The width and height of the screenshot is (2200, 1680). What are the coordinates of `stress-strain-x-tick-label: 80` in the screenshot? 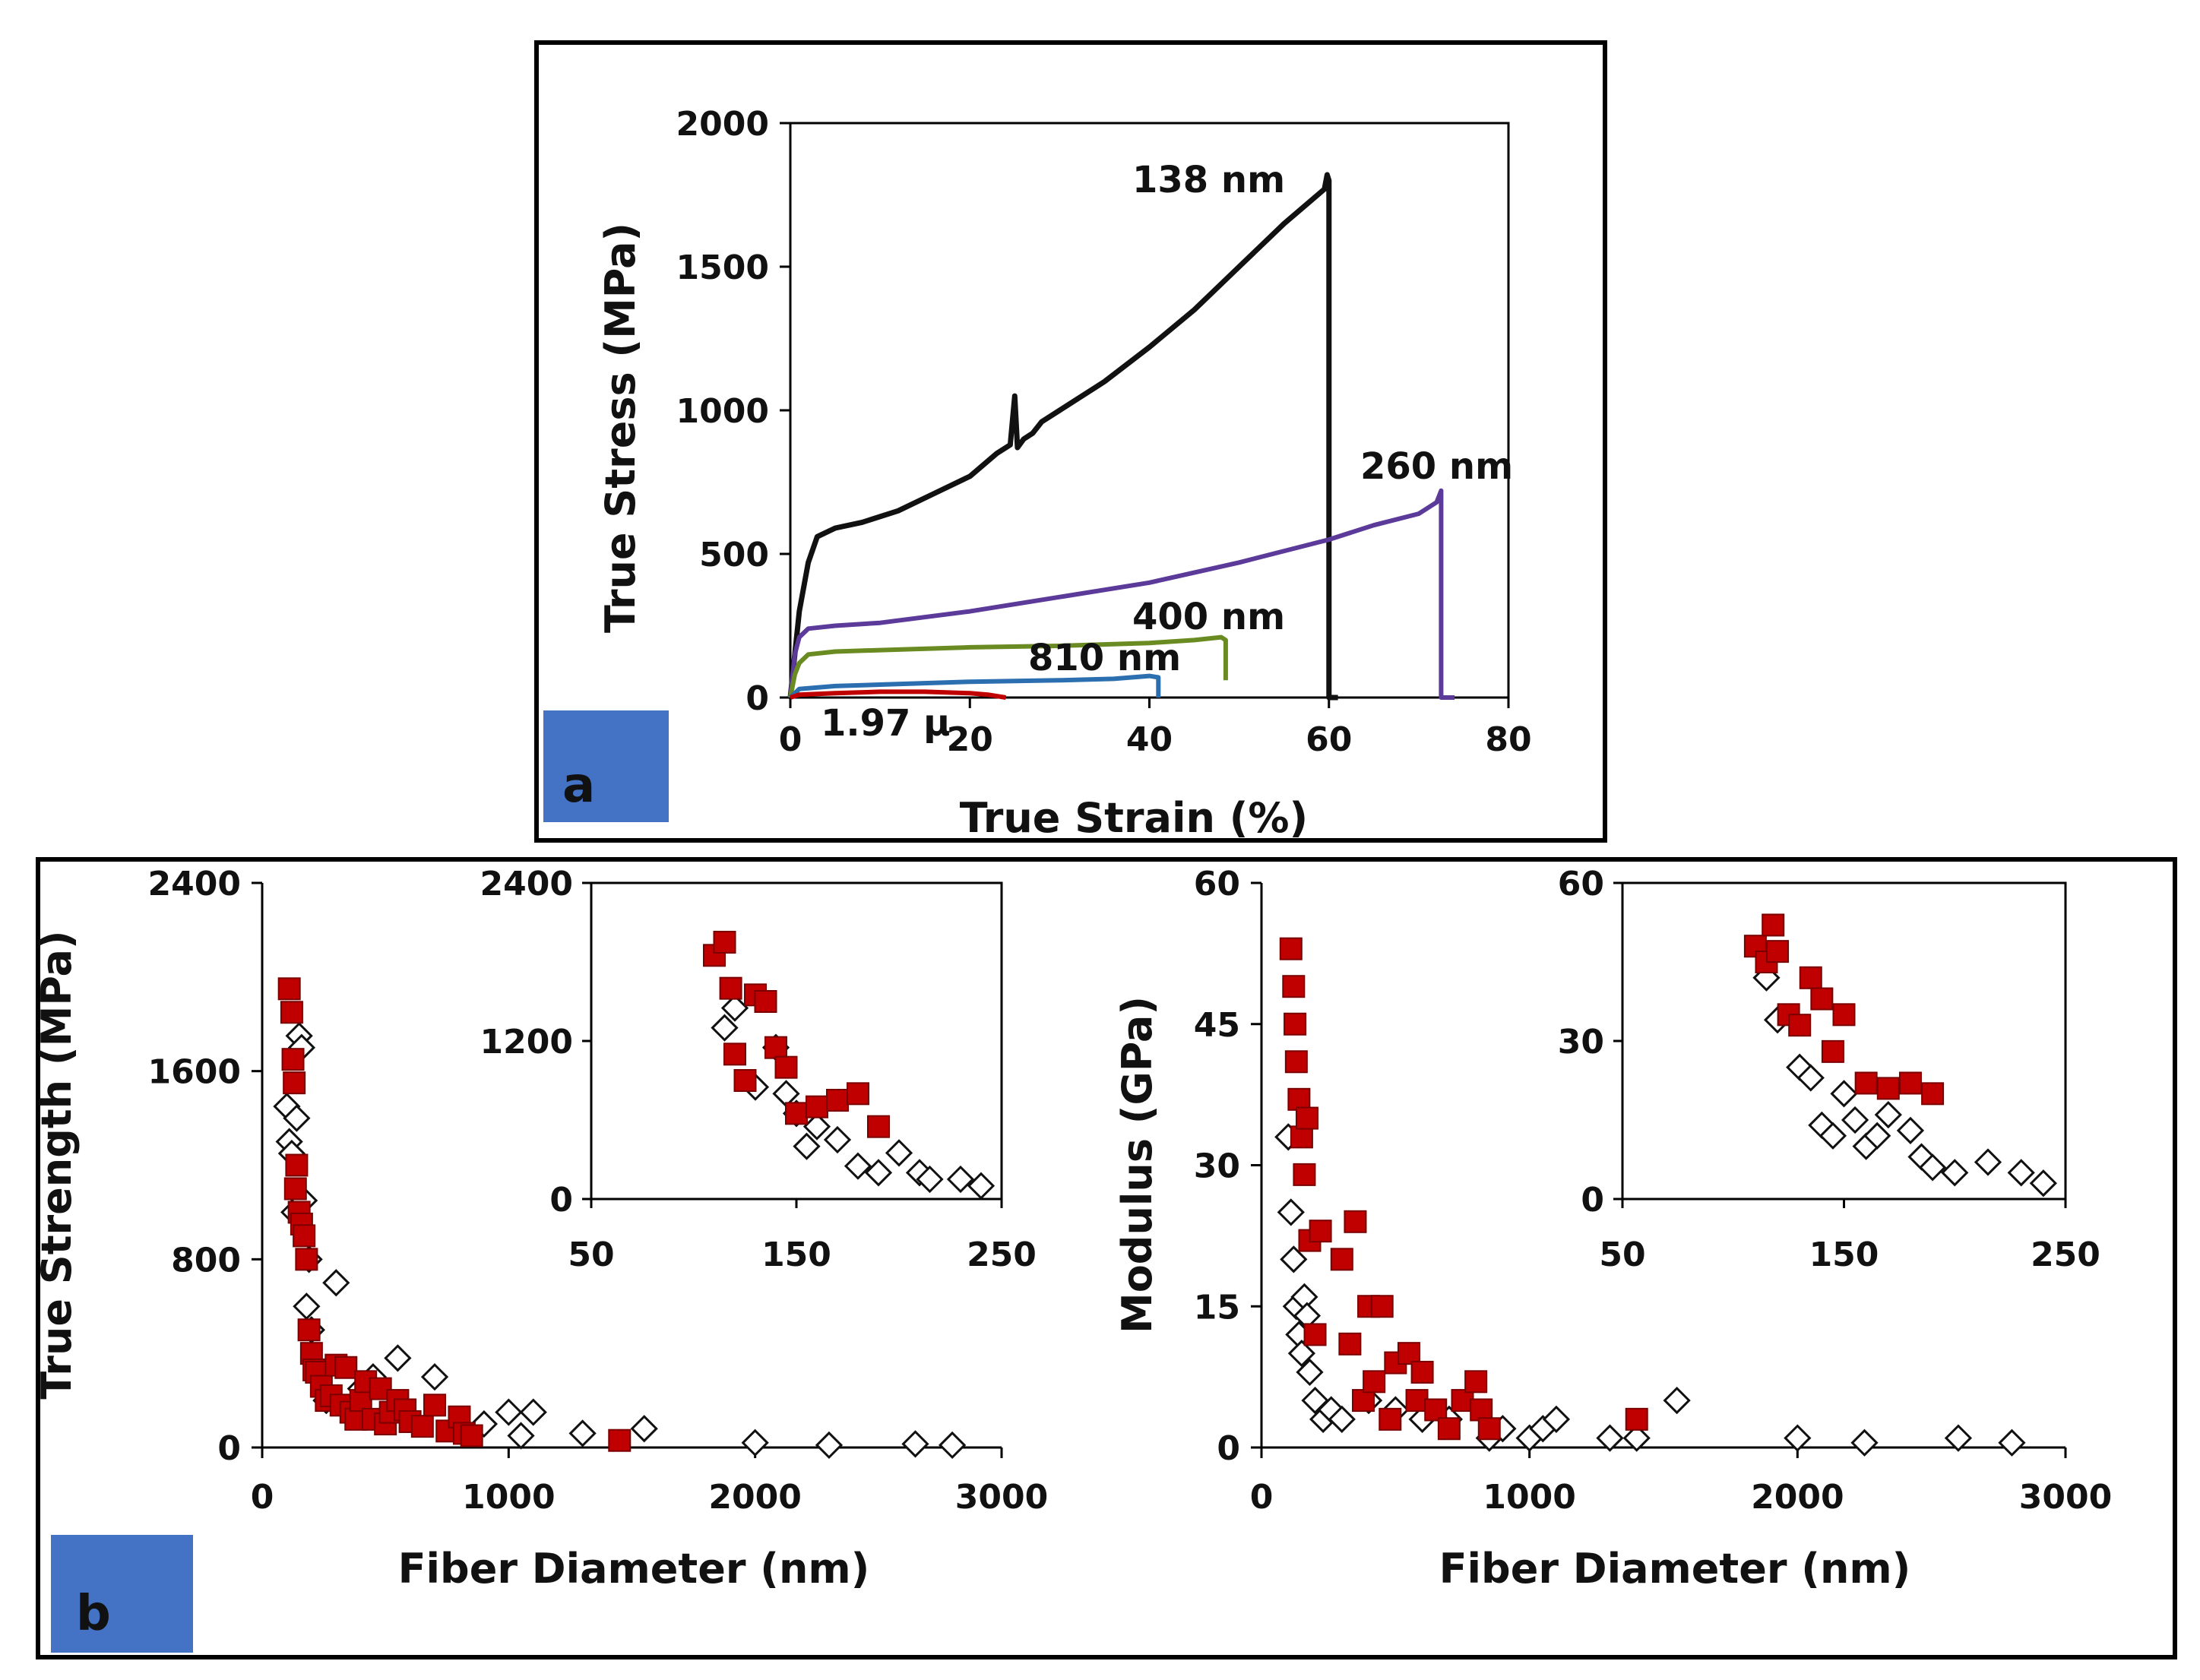 It's located at (1508, 739).